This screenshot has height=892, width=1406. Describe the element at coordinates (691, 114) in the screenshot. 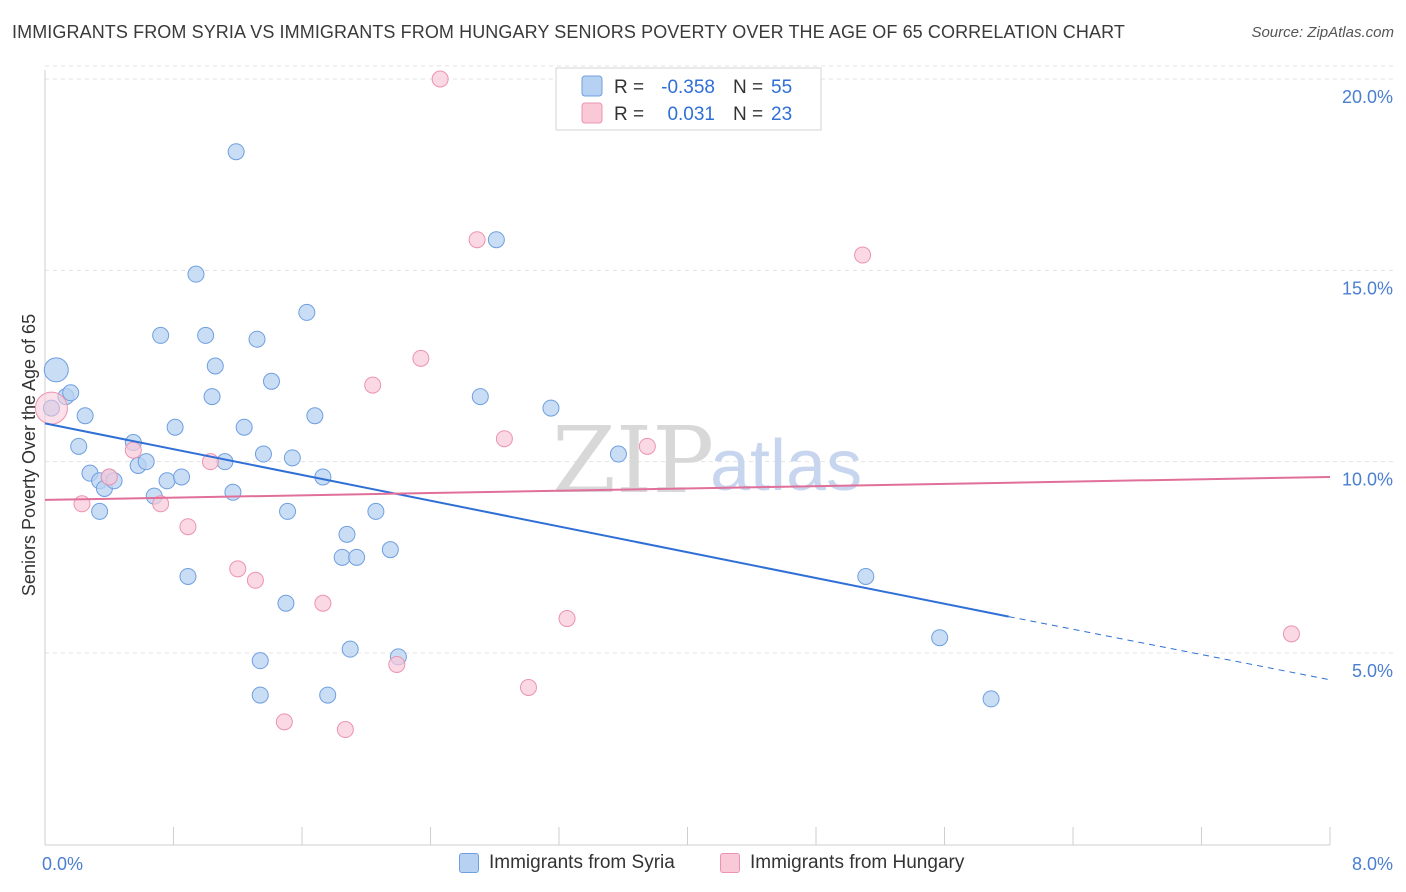

I see `legend-r-value-hungary: 0.031` at that location.